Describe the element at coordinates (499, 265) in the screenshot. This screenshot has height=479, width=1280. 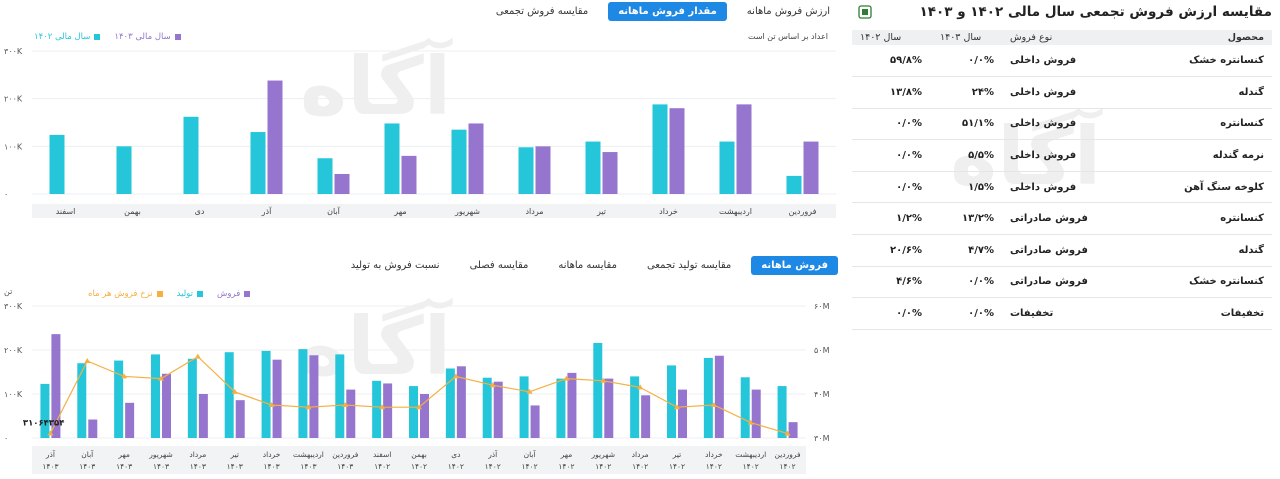
I see `bottom-tab-3: مقایسه فصلی` at that location.